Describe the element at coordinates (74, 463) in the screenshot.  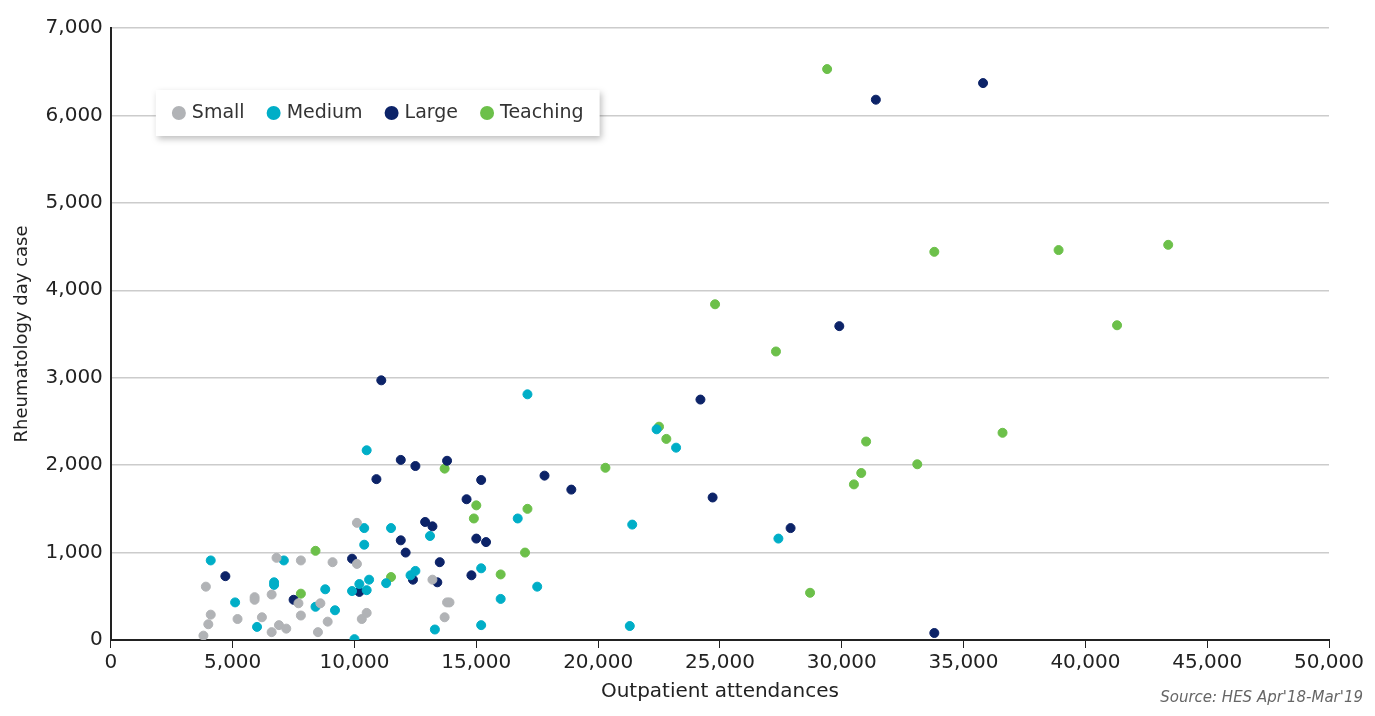
I see `y-tick-label: 2,000` at that location.